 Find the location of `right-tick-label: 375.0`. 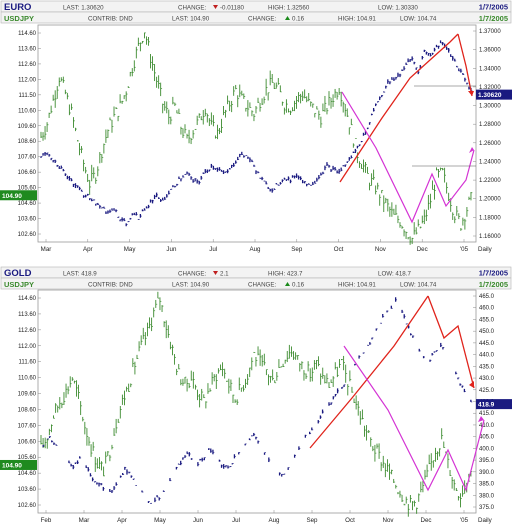

right-tick-label: 375.0 is located at coordinates (487, 508).